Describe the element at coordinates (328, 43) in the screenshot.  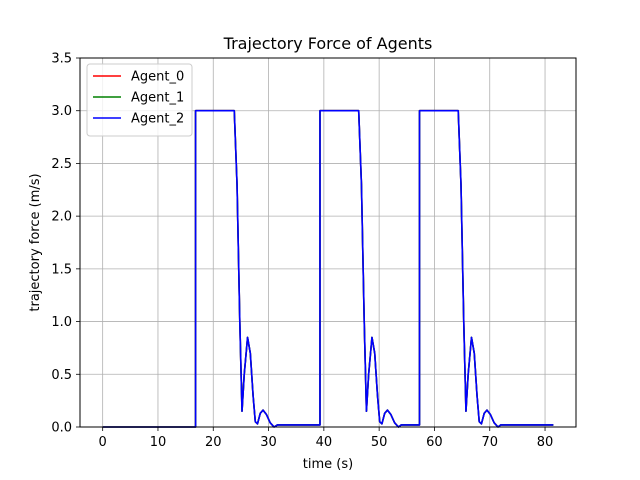
I see `chart-title: Trajectory Force of Agents` at that location.